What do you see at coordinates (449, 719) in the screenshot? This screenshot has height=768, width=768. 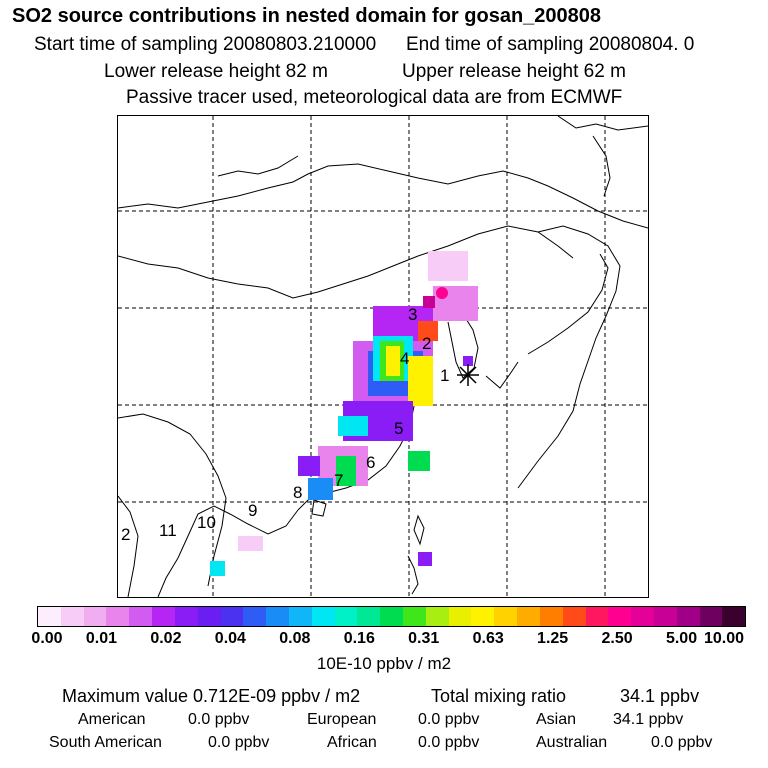 I see `region-european-value: 0.0 ppbv` at bounding box center [449, 719].